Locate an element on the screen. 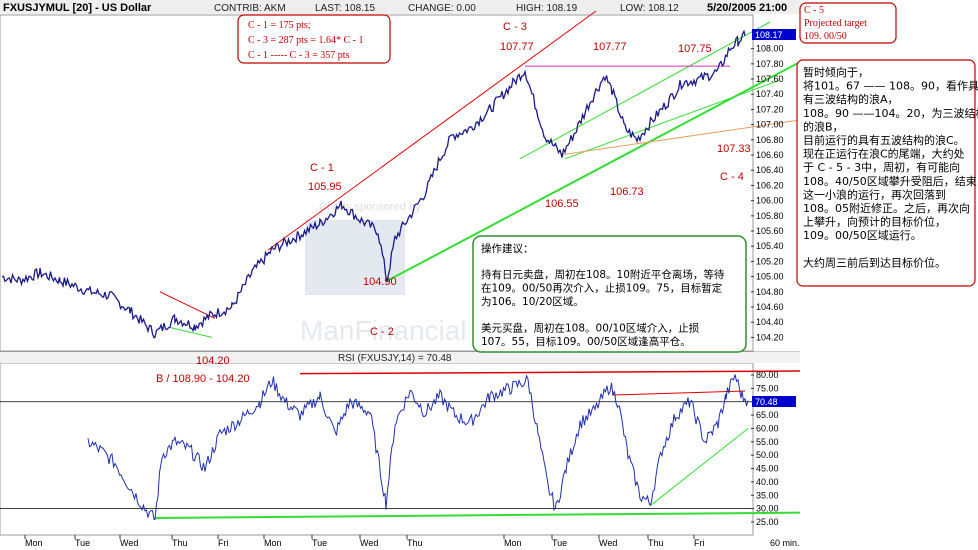 The width and height of the screenshot is (978, 550). trendline-orange is located at coordinates (680, 137).